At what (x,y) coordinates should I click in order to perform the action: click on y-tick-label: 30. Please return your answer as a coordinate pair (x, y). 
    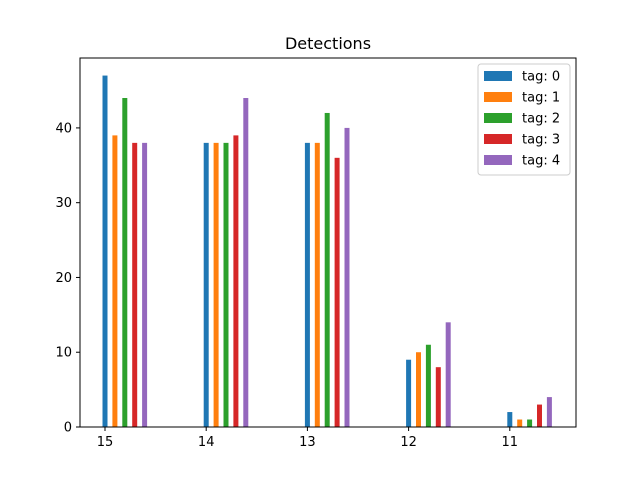
    Looking at the image, I should click on (63, 203).